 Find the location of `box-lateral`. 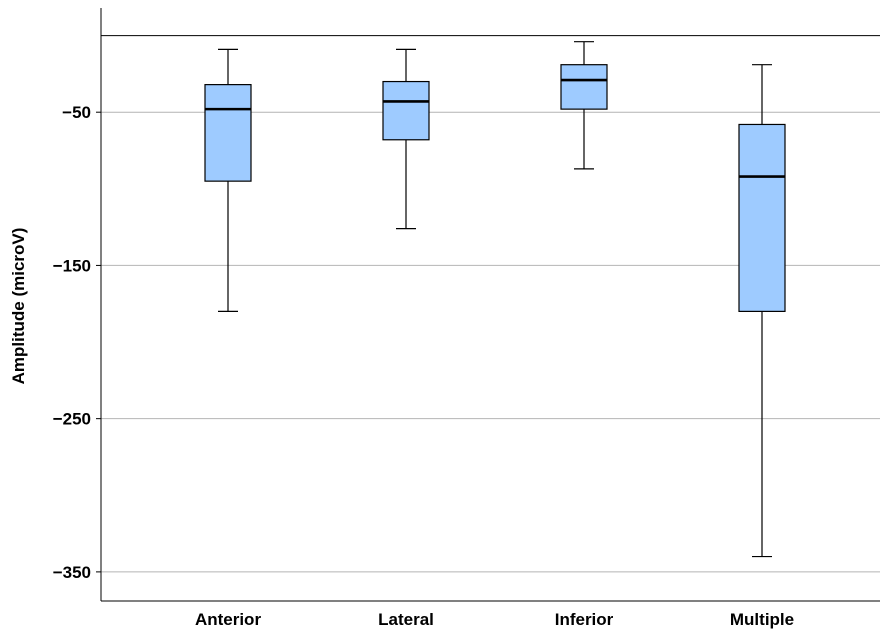

box-lateral is located at coordinates (406, 139).